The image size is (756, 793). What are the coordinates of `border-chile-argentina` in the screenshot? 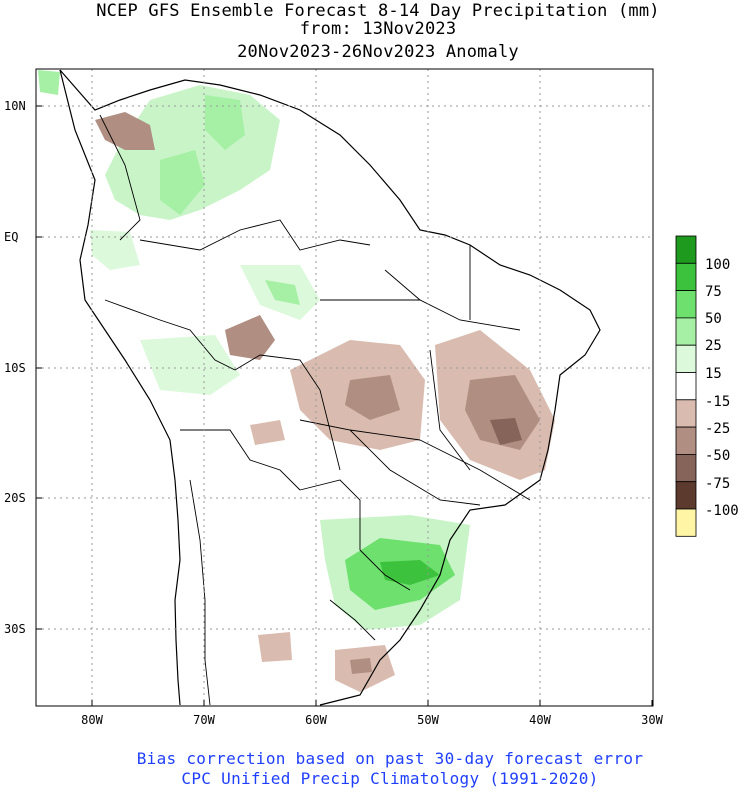 It's located at (200, 592).